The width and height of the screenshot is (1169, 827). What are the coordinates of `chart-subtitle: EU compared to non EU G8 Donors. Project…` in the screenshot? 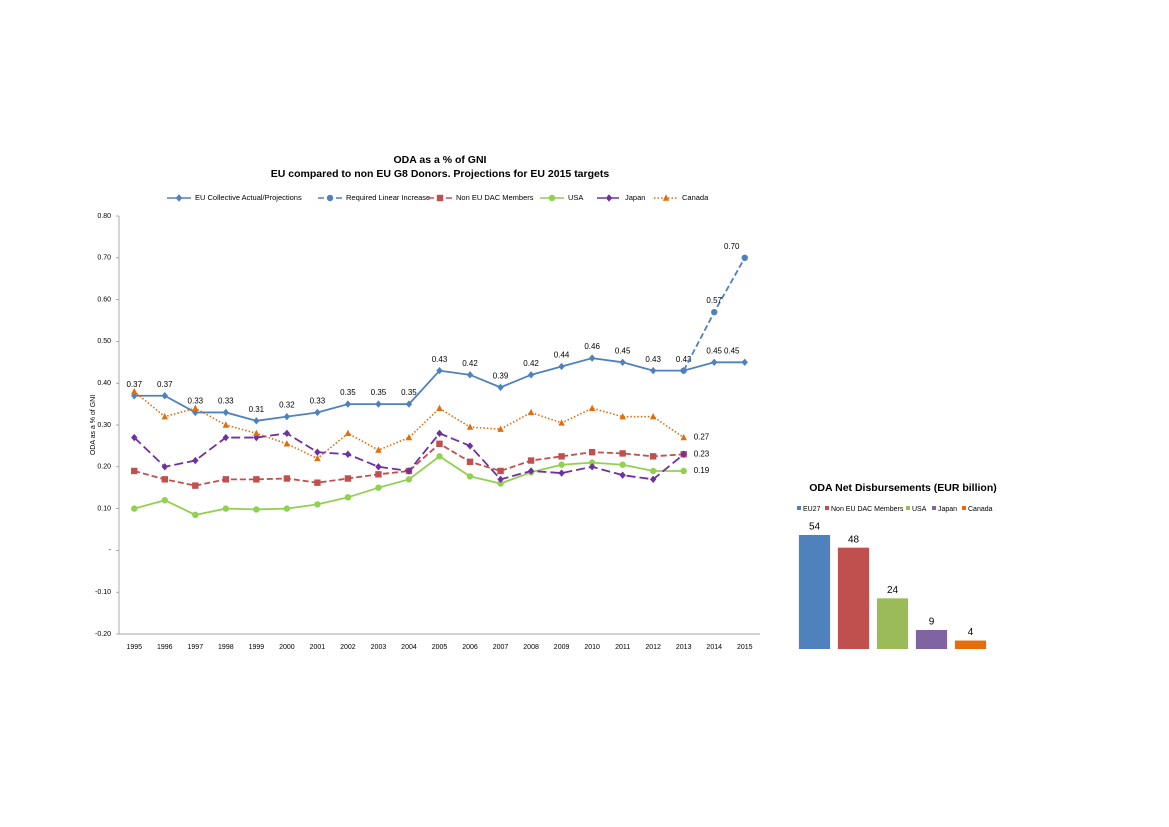 It's located at (440, 174).